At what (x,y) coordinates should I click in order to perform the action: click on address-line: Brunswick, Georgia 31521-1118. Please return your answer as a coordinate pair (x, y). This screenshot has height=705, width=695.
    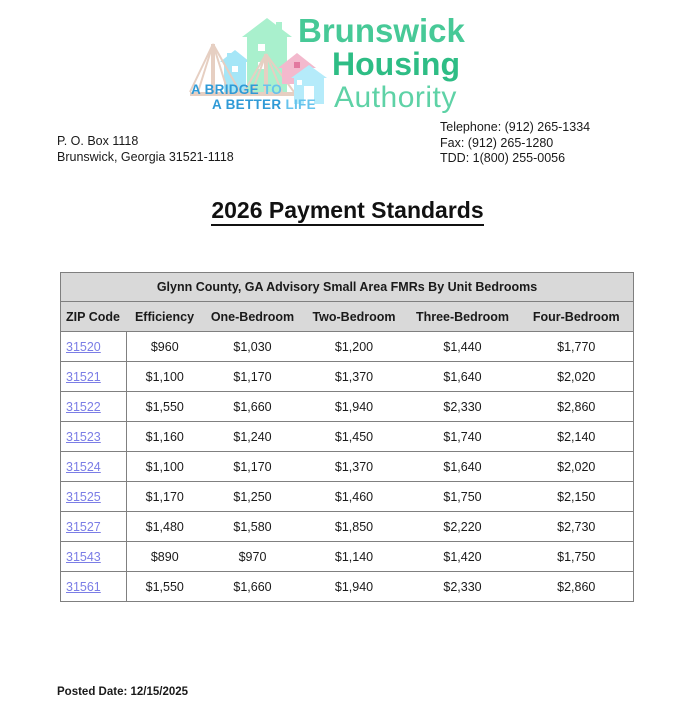
    Looking at the image, I should click on (145, 157).